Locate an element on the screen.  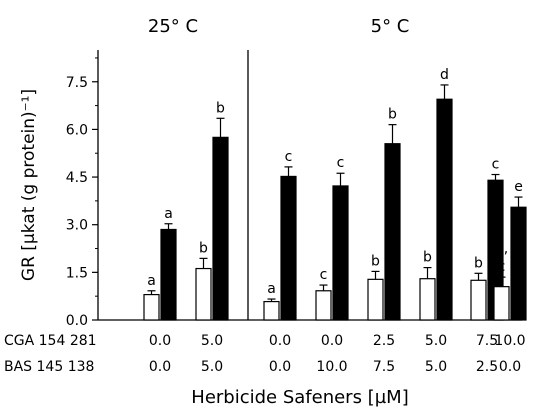
y-tick-label: 1.5 is located at coordinates (77, 273).